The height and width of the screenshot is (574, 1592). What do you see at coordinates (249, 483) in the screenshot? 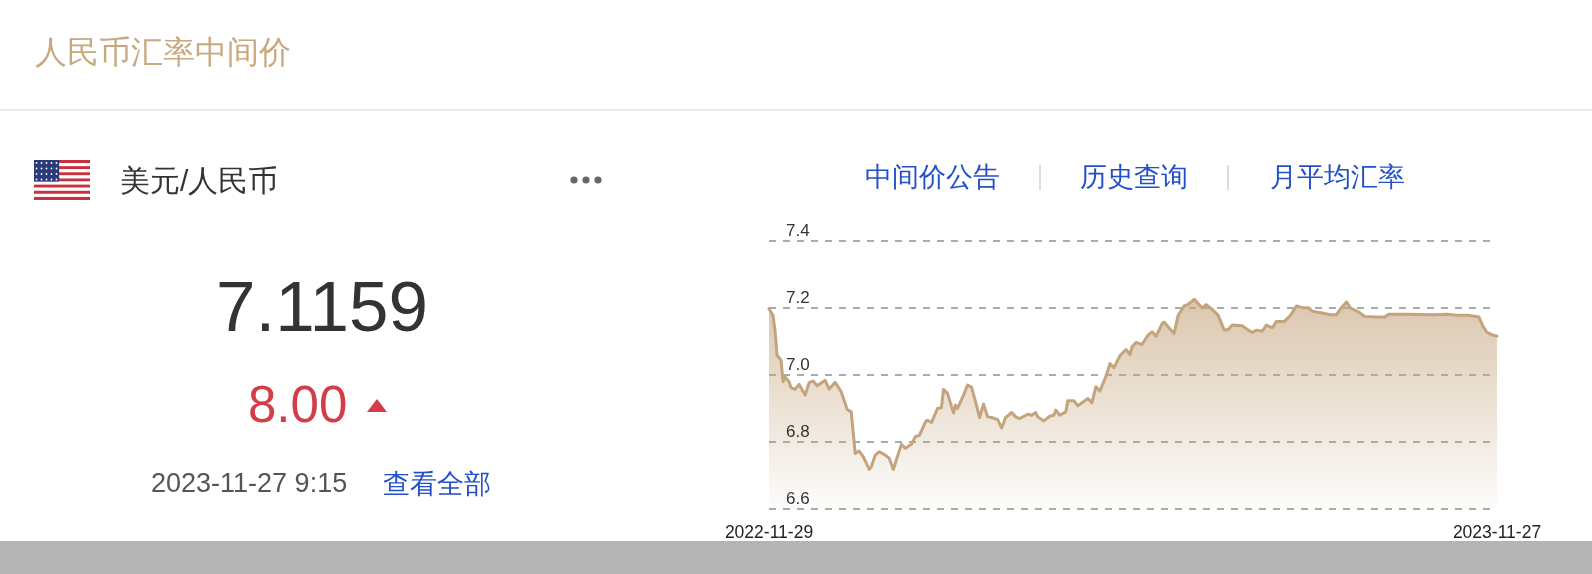
I see `text: 2023-11-27 9:15` at bounding box center [249, 483].